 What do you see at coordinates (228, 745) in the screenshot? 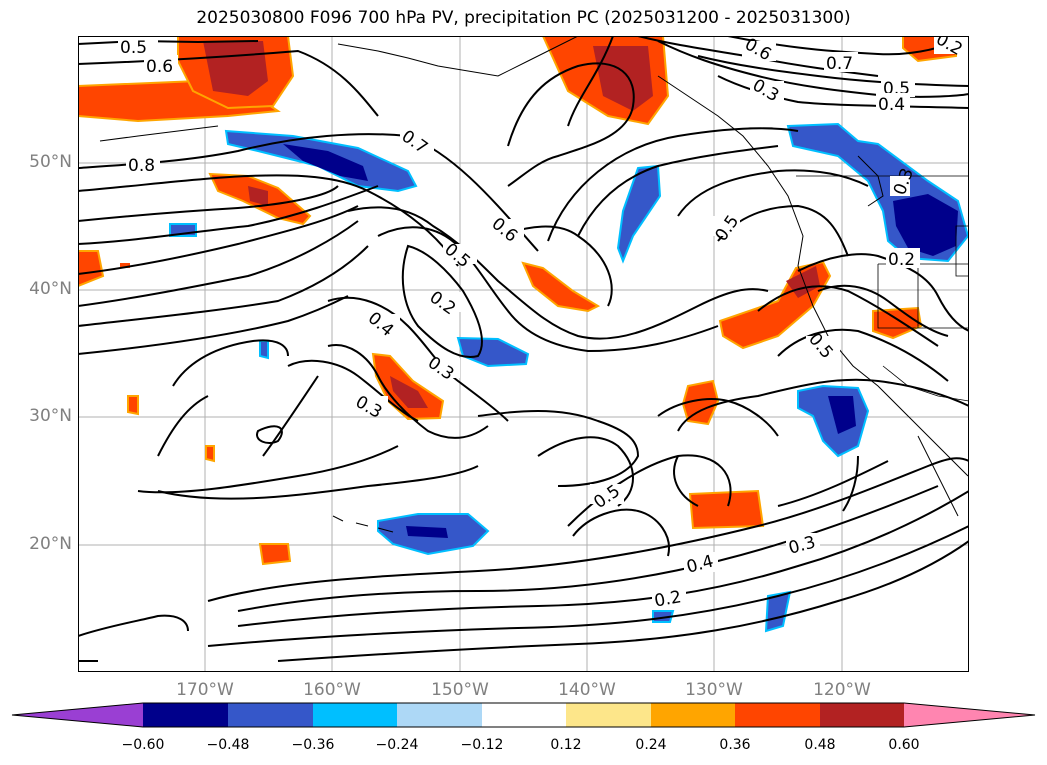
I see `colorbar-tick: −0.48` at bounding box center [228, 745].